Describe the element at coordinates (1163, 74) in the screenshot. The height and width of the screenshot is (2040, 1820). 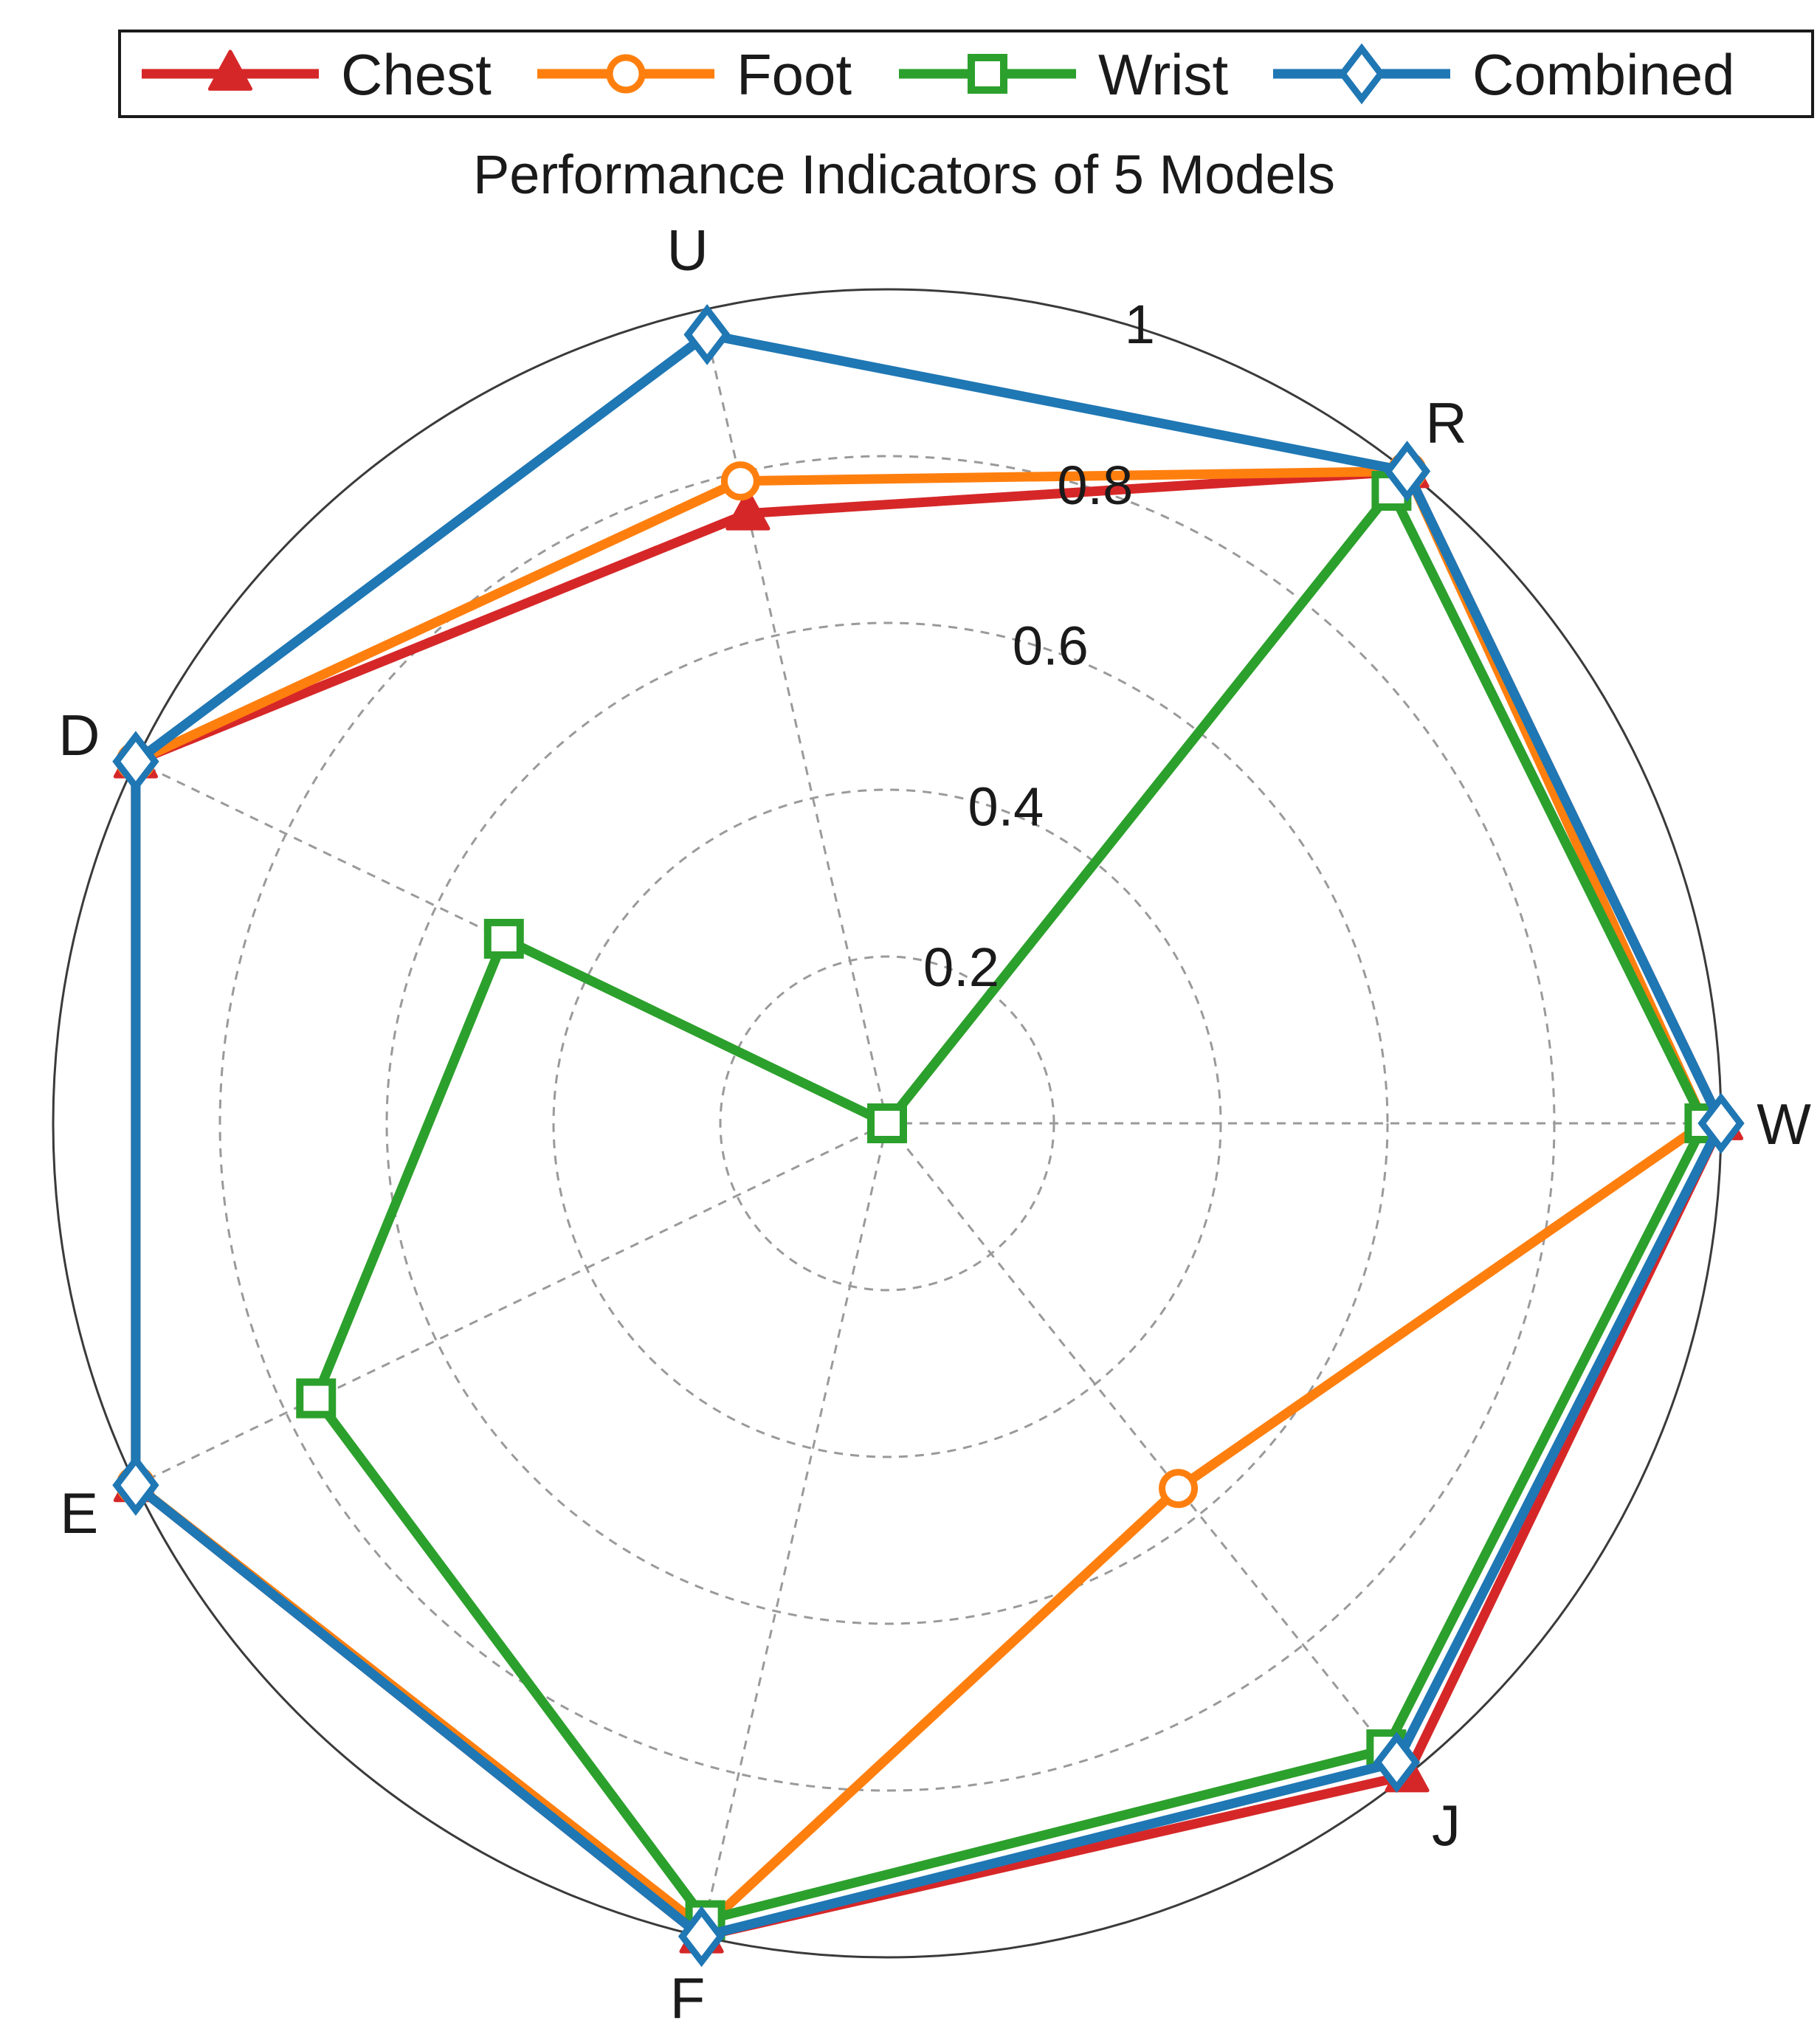
I see `legend-label-wrist: Wrist` at that location.